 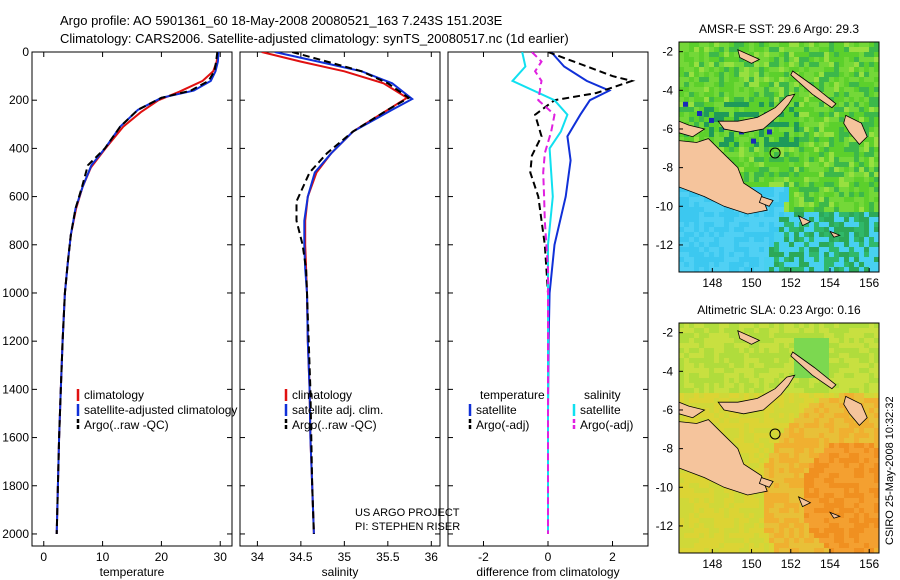 I want to click on legend-label: Argo(..raw -QC), so click(x=334, y=425).